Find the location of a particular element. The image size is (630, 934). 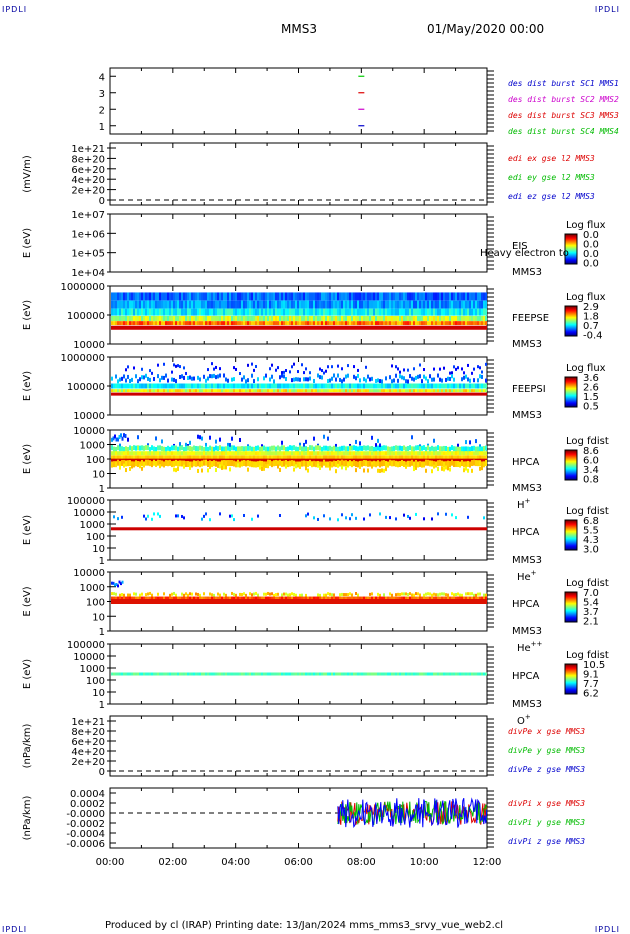

panel-6-cbar-tick: 3.0 is located at coordinates (591, 550).